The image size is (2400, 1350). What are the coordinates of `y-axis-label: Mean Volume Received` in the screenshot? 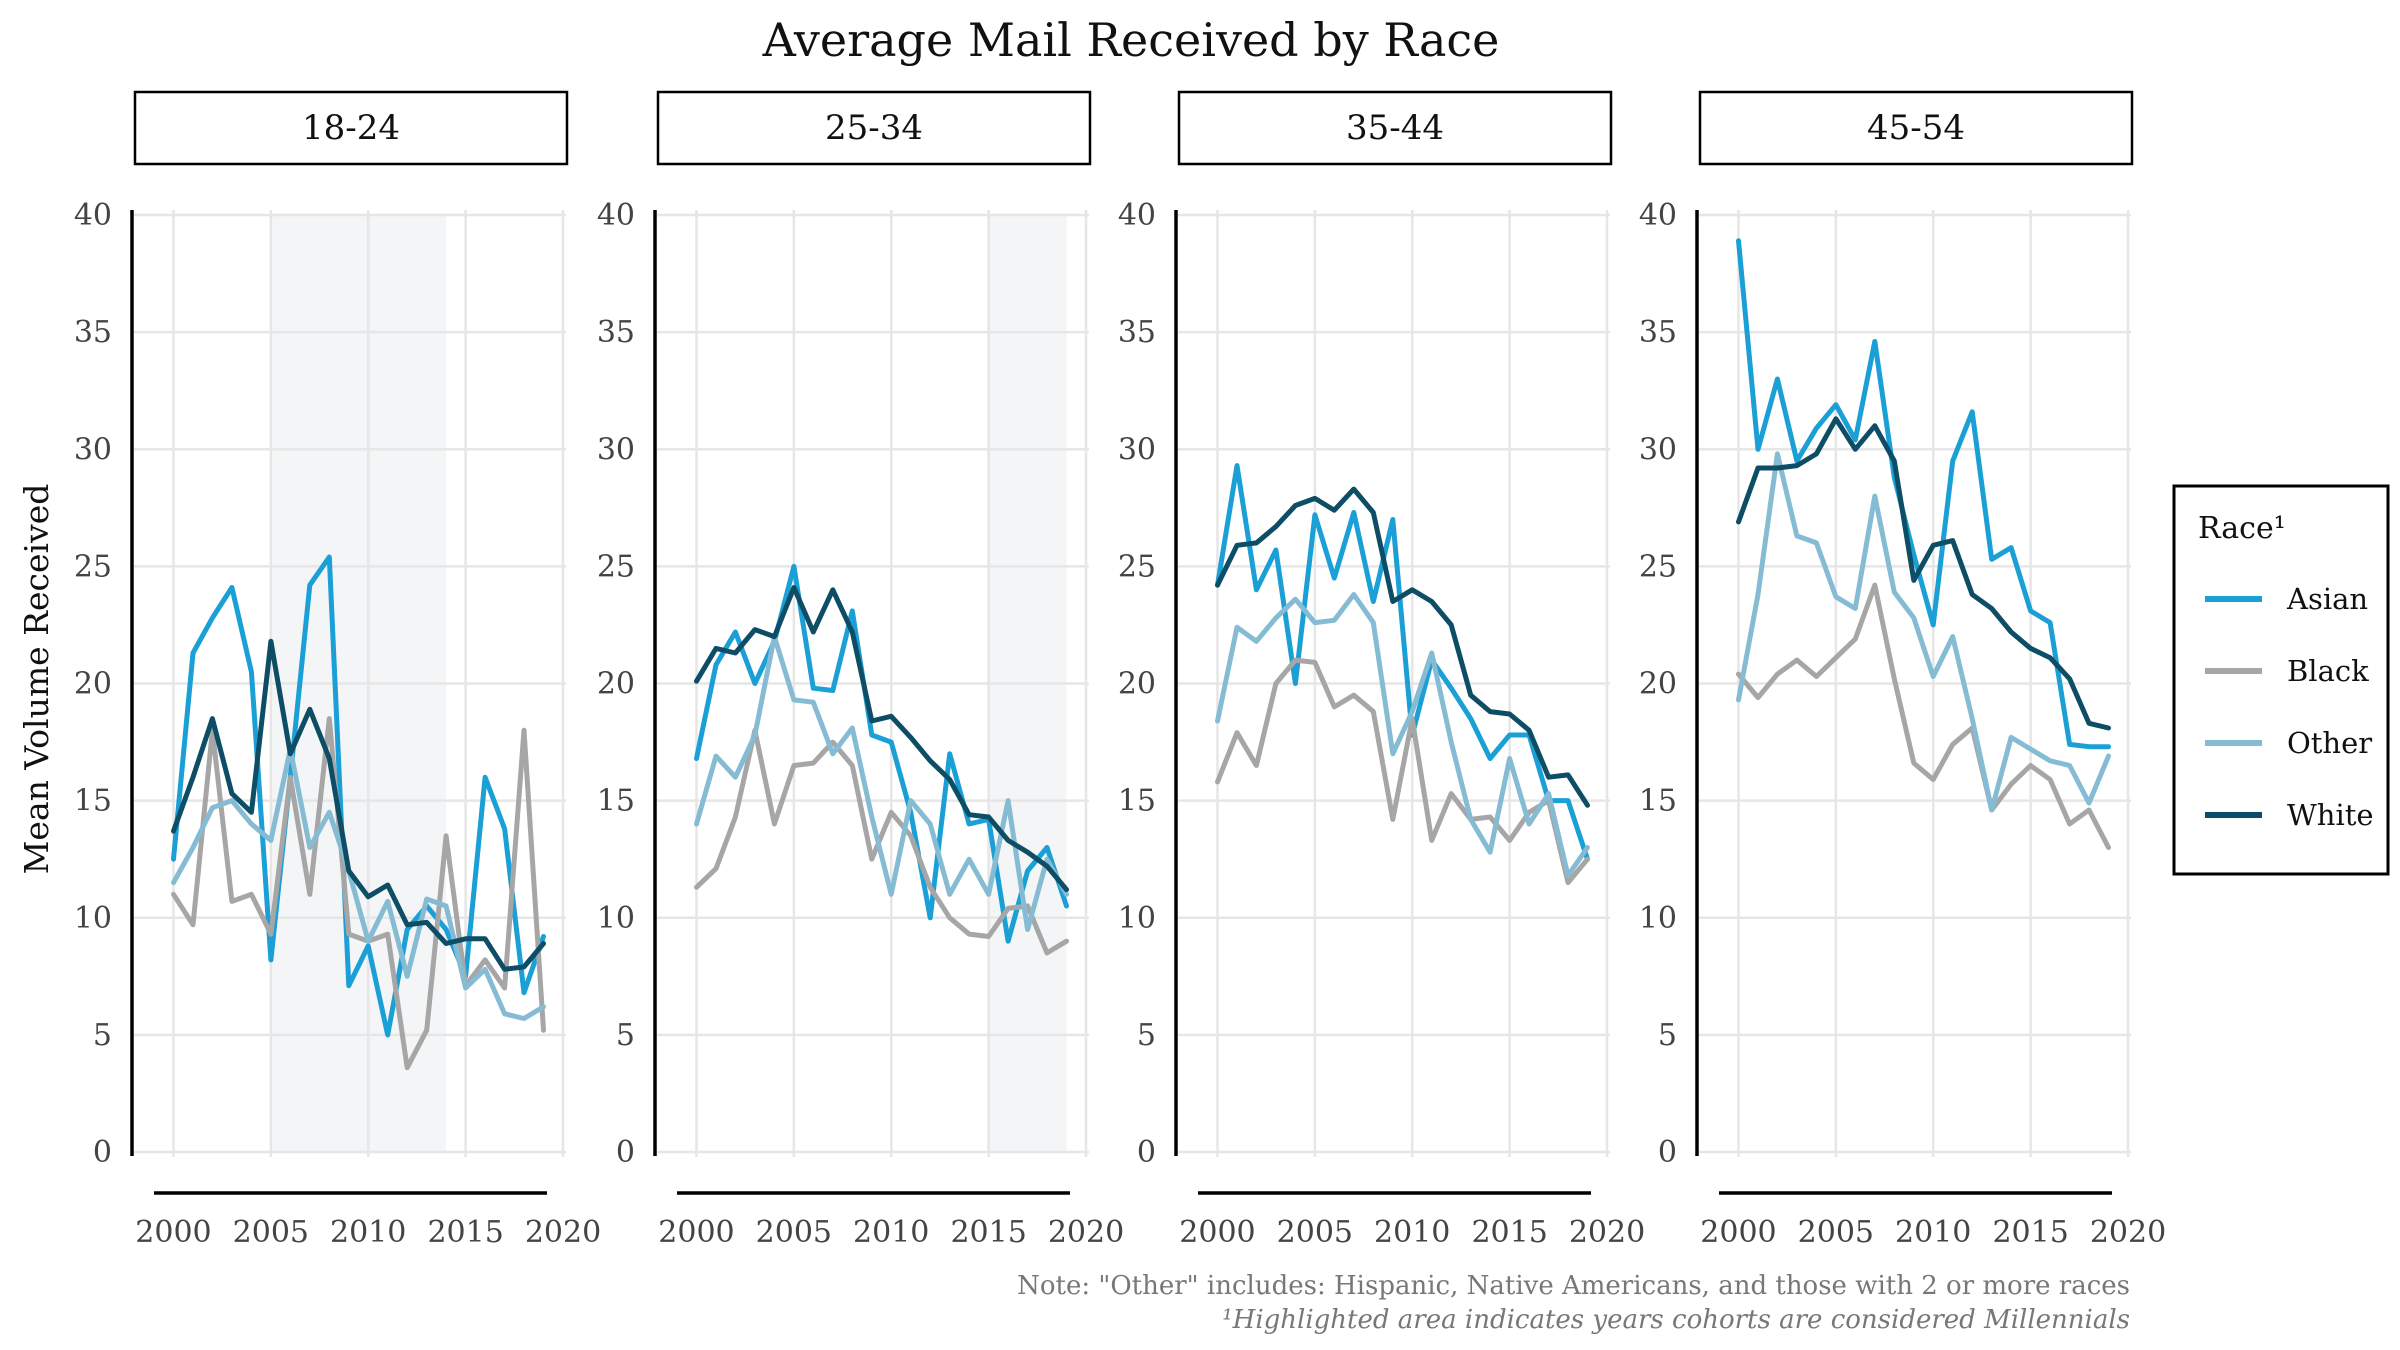 It's located at (36, 679).